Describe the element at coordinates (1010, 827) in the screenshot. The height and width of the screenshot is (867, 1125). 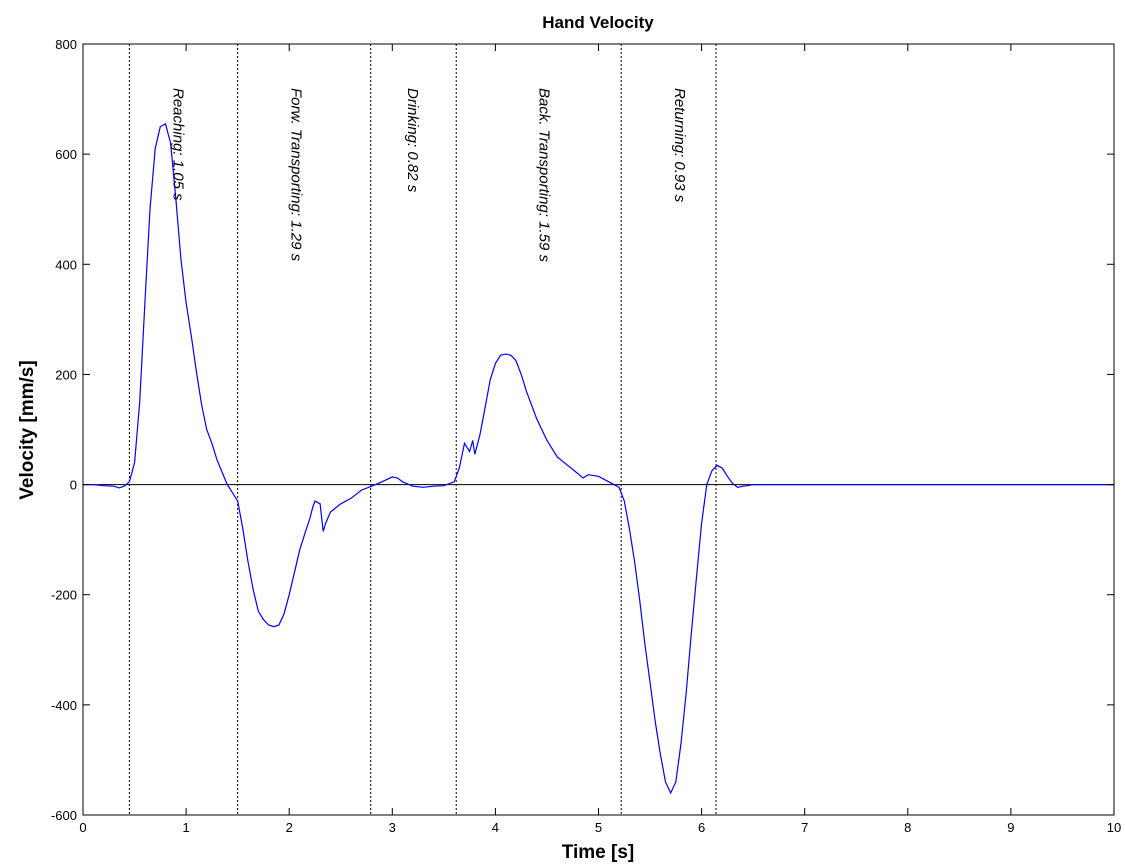
I see `x-tick-label: 9` at that location.